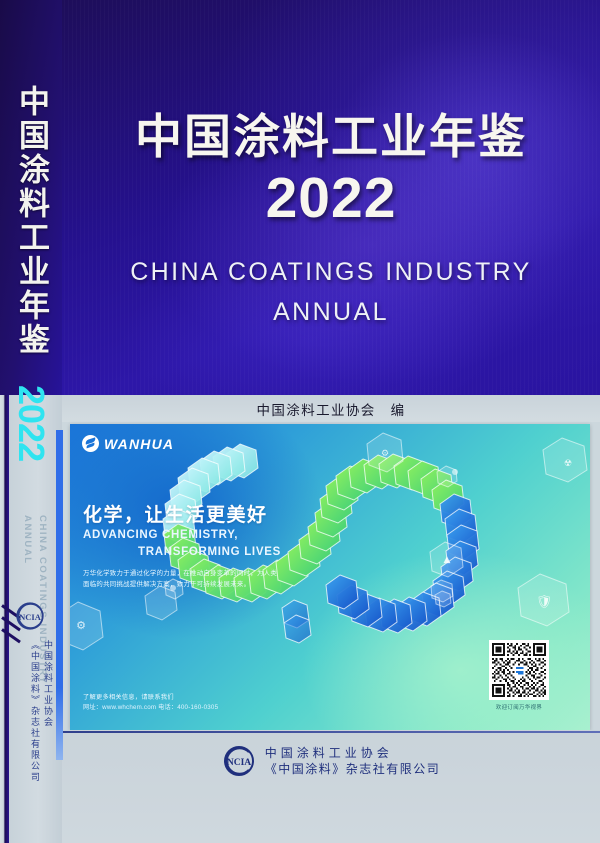 This screenshot has width=600, height=843. Describe the element at coordinates (161, 535) in the screenshot. I see `ad-headline-en-line1: ADVANCING CHEMISTRY,` at that location.